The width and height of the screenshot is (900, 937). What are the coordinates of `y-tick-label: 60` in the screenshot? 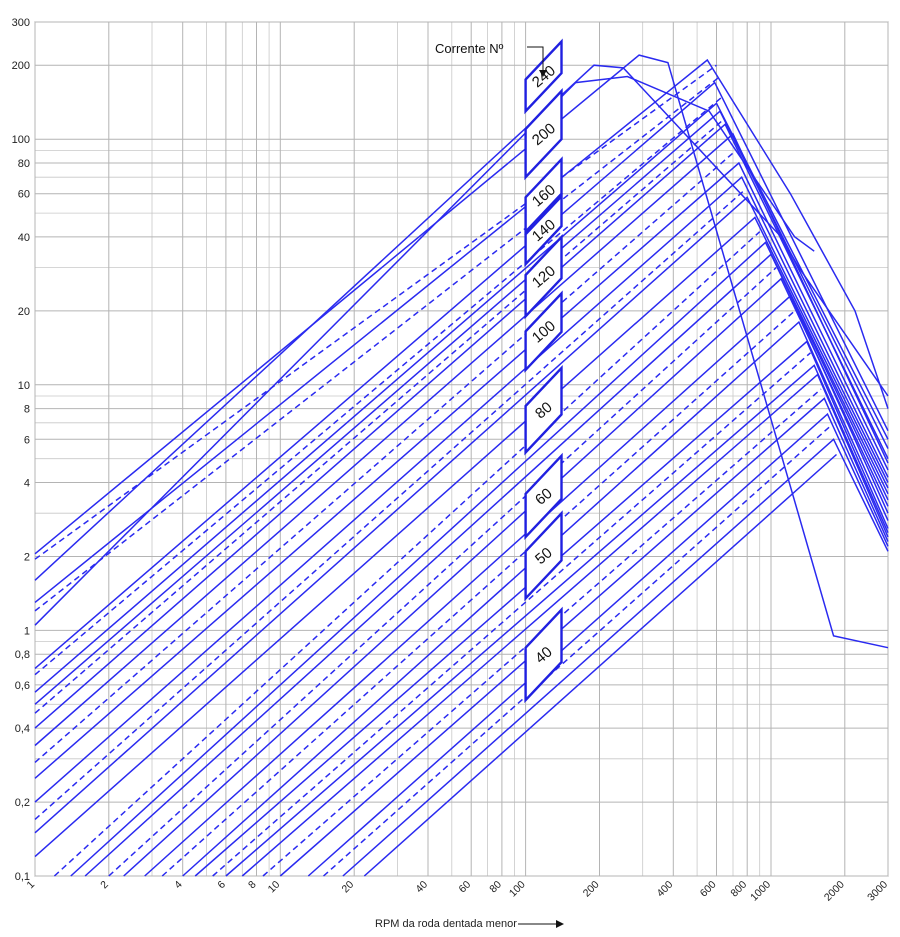 It's located at (24, 195).